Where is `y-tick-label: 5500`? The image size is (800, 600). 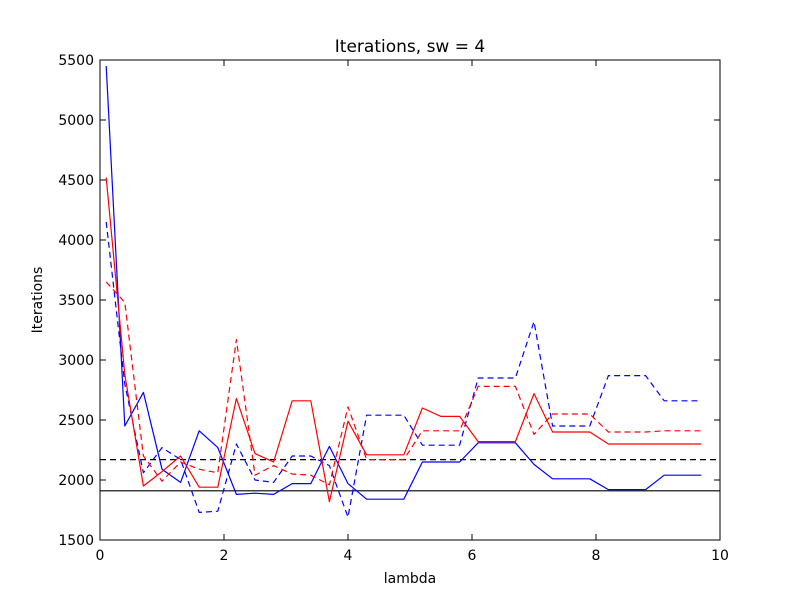 y-tick-label: 5500 is located at coordinates (76, 61).